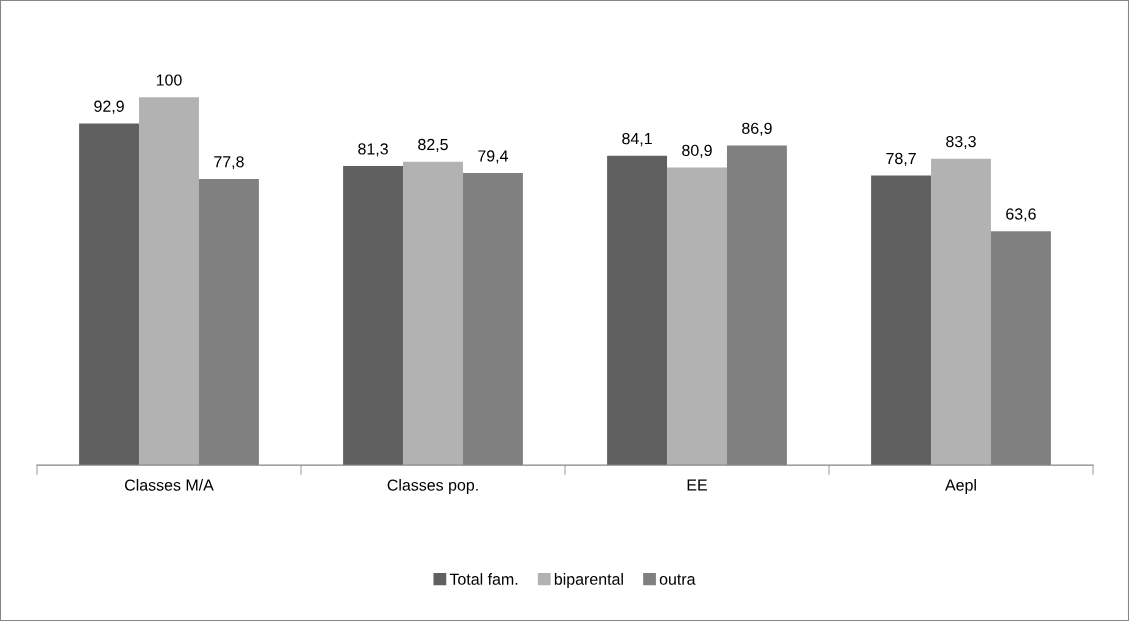  Describe the element at coordinates (637, 139) in the screenshot. I see `data-label: 84,1` at that location.